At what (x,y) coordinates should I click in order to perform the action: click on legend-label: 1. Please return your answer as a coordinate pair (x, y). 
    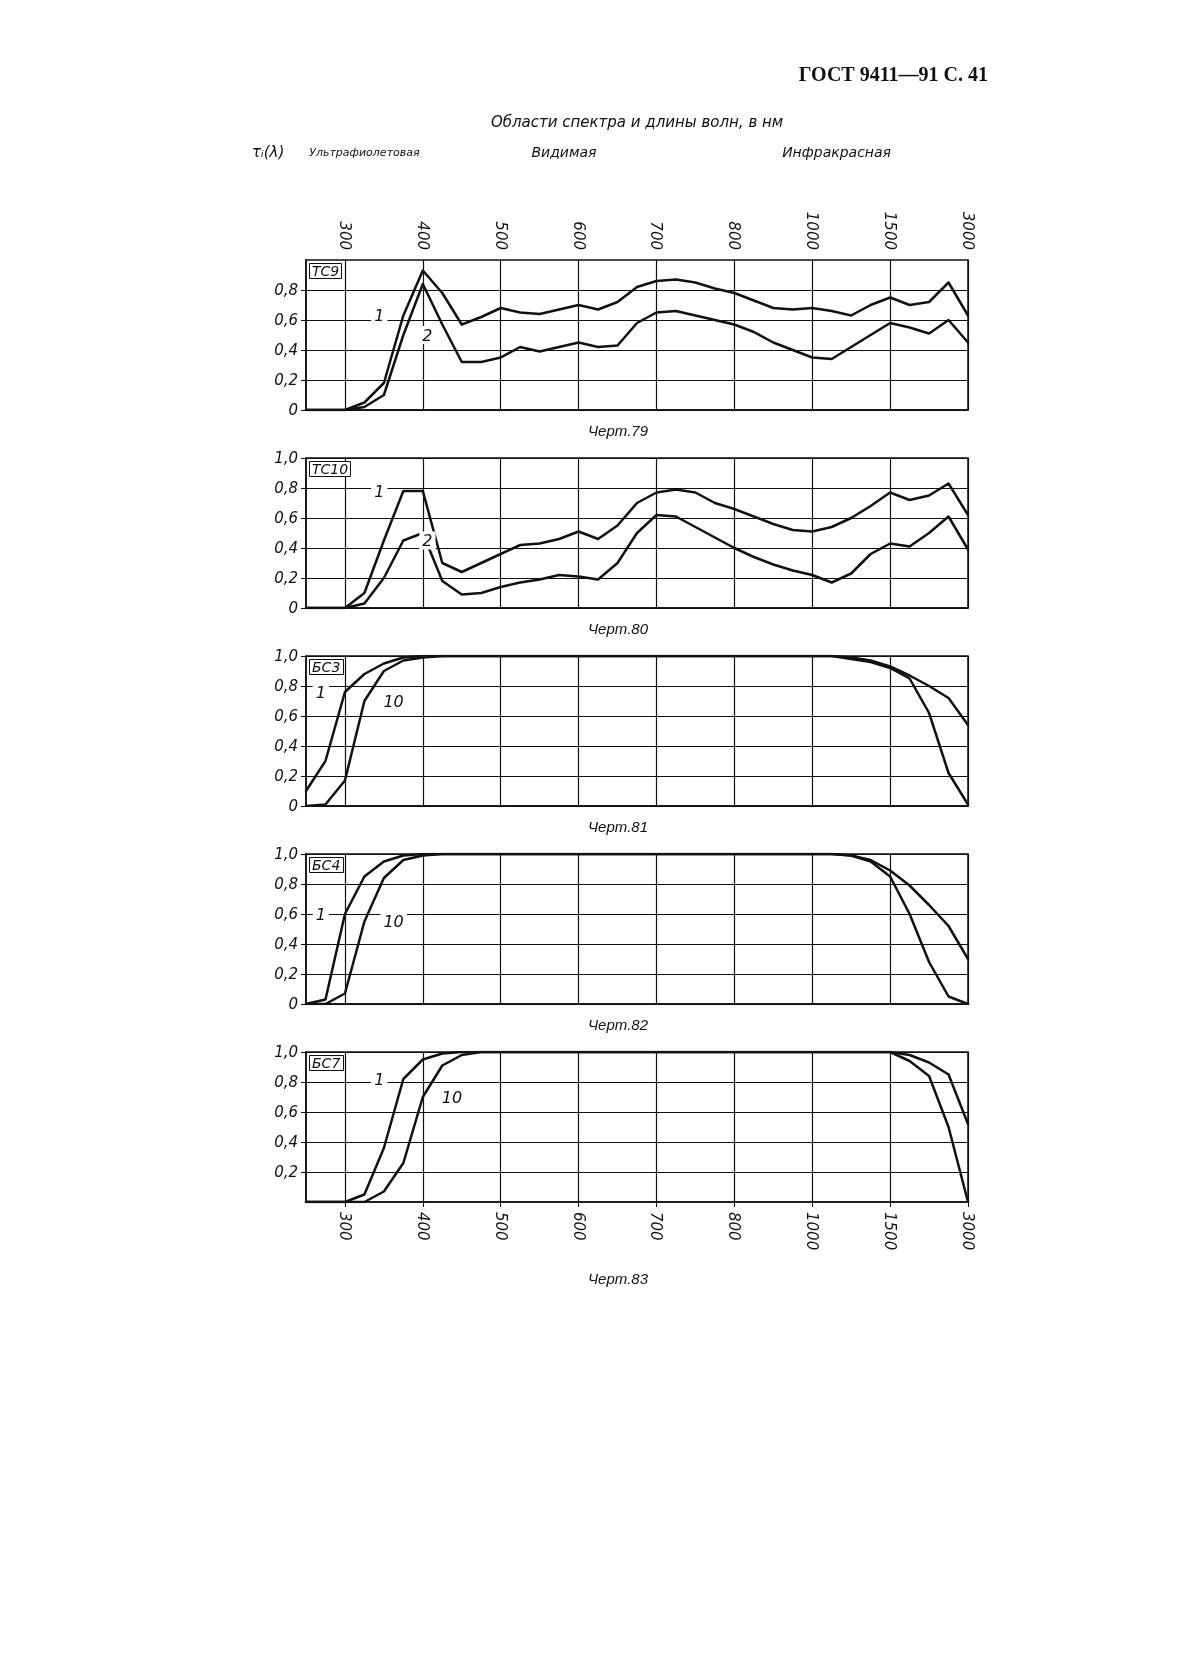
    Looking at the image, I should click on (320, 692).